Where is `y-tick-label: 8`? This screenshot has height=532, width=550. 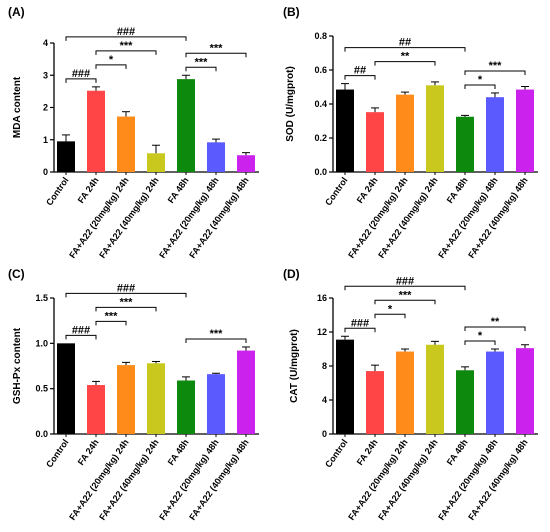 y-tick-label: 8 is located at coordinates (324, 366).